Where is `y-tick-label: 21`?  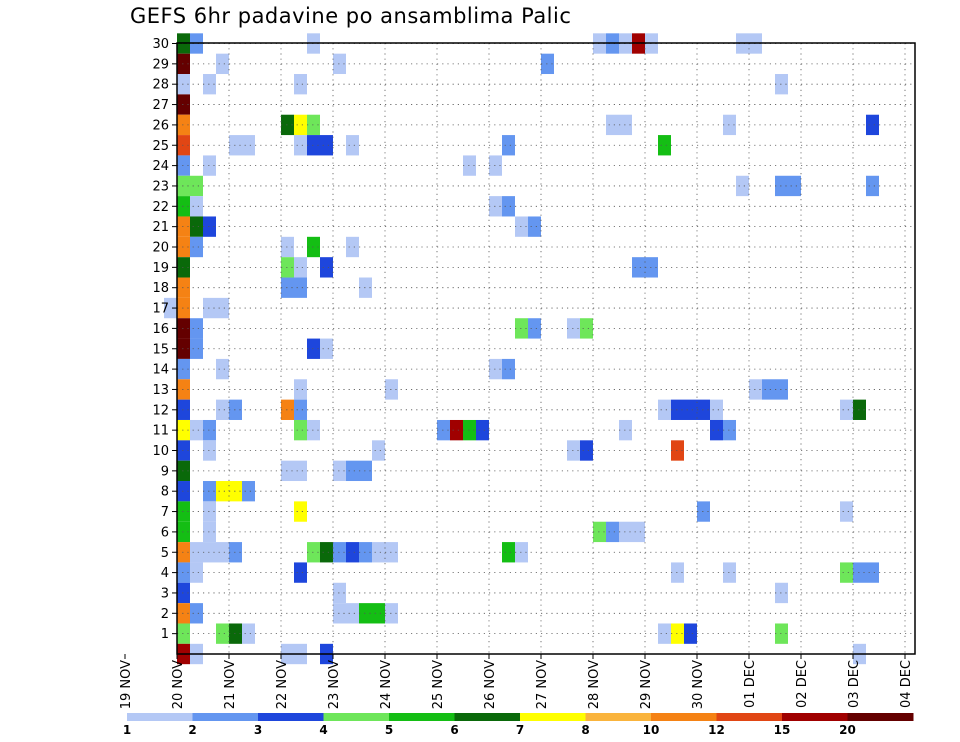 y-tick-label: 21 is located at coordinates (160, 227).